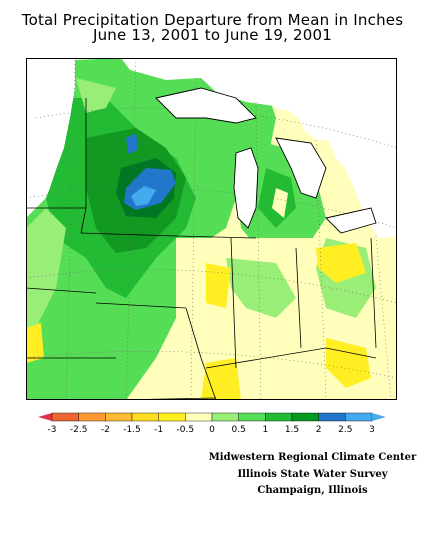 The height and width of the screenshot is (550, 425). I want to click on legend-tick-label: -2, so click(105, 430).